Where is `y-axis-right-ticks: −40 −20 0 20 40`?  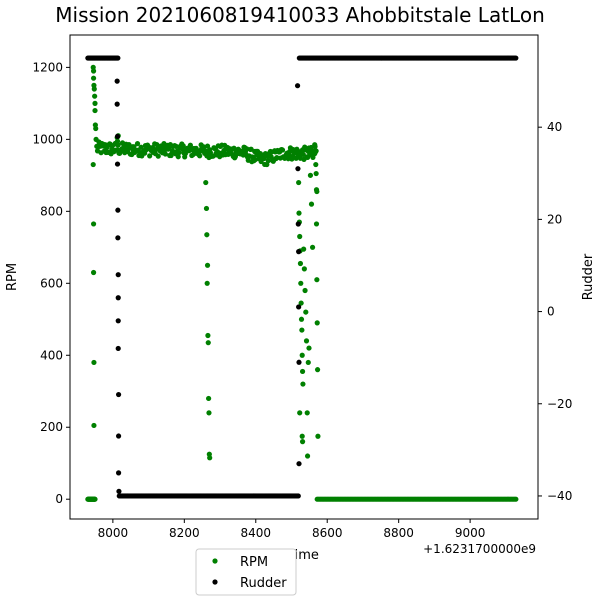 y-axis-right-ticks: −40 −20 0 20 40 is located at coordinates (555, 311).